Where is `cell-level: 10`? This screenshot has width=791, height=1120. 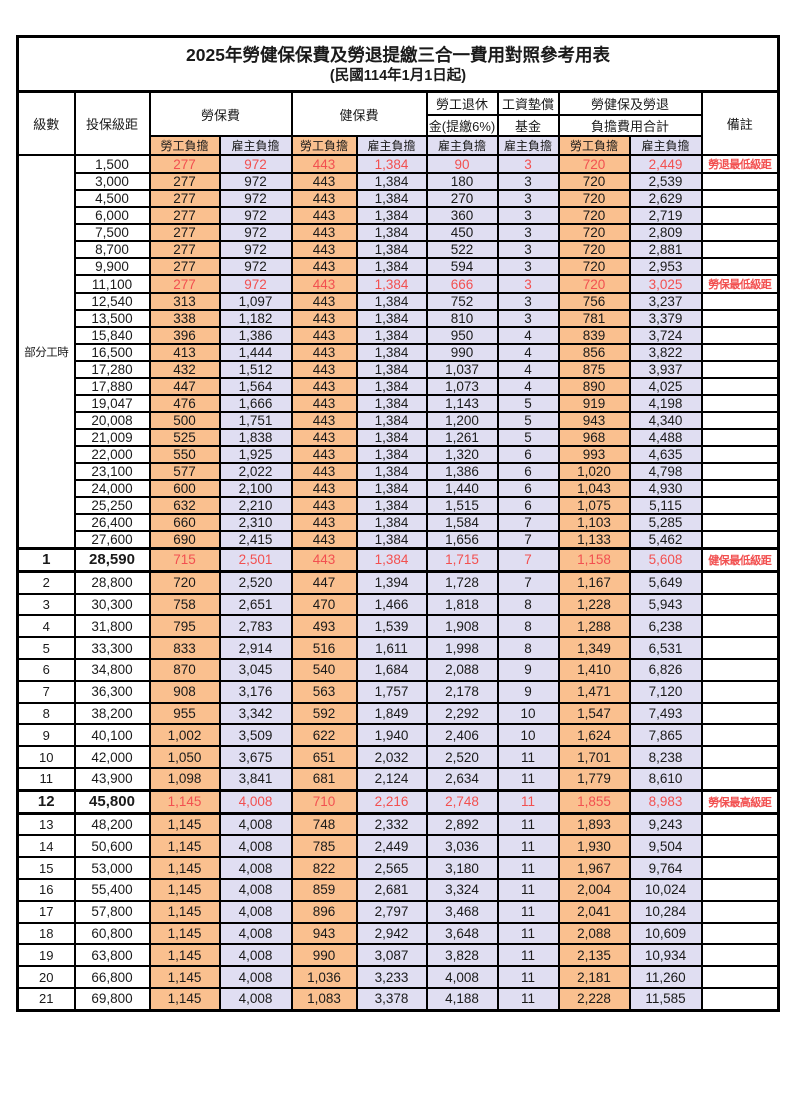
cell-level: 10 is located at coordinates (46, 757).